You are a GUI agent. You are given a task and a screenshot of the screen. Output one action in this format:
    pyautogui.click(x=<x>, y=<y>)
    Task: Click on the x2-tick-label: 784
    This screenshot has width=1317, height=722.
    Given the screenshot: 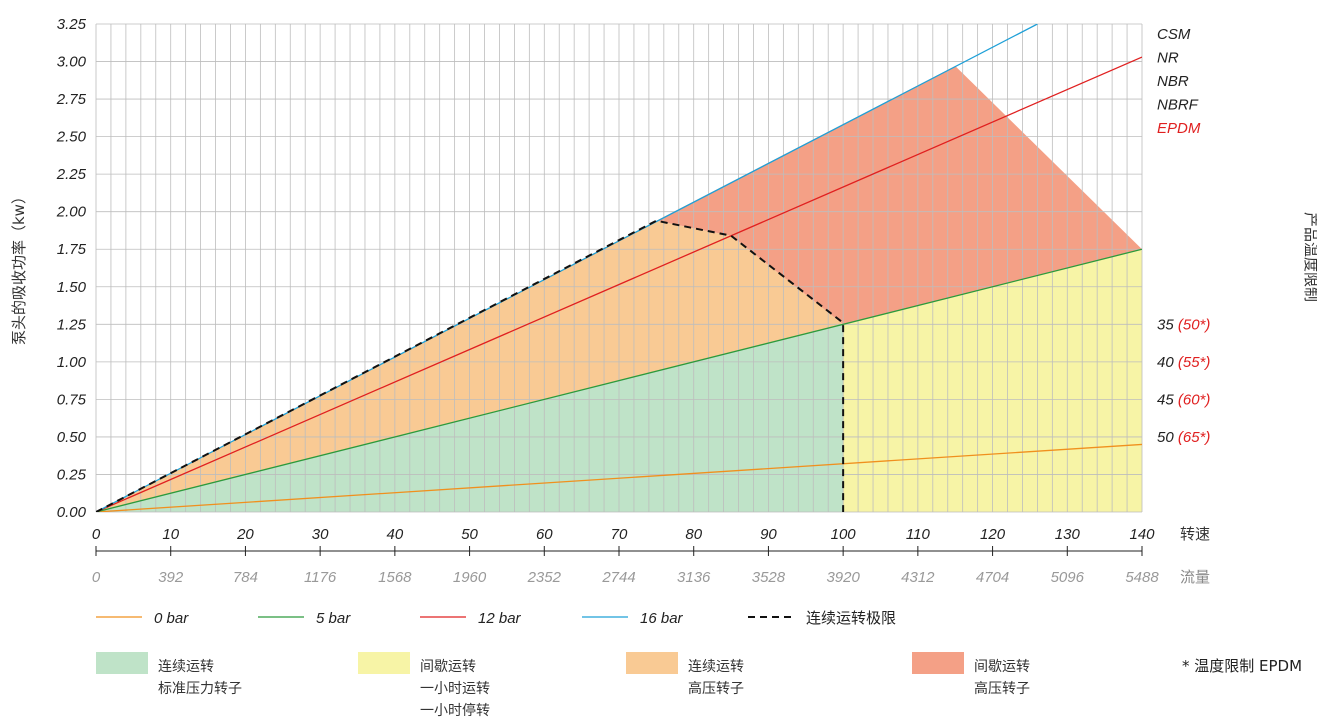 What is the action you would take?
    pyautogui.click(x=245, y=577)
    